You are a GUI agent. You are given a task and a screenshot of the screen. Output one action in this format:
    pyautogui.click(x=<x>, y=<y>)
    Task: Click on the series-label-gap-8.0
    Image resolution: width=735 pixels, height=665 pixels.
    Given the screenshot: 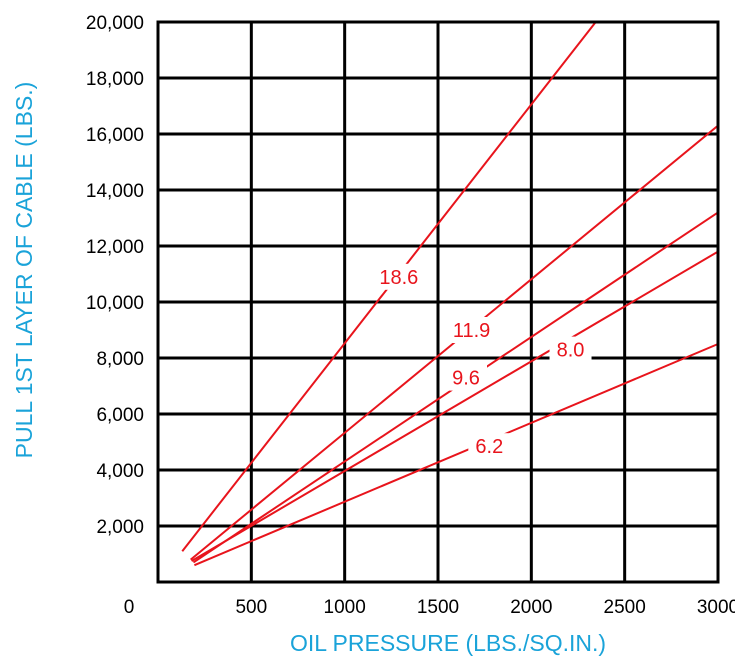 What is the action you would take?
    pyautogui.click(x=570, y=349)
    